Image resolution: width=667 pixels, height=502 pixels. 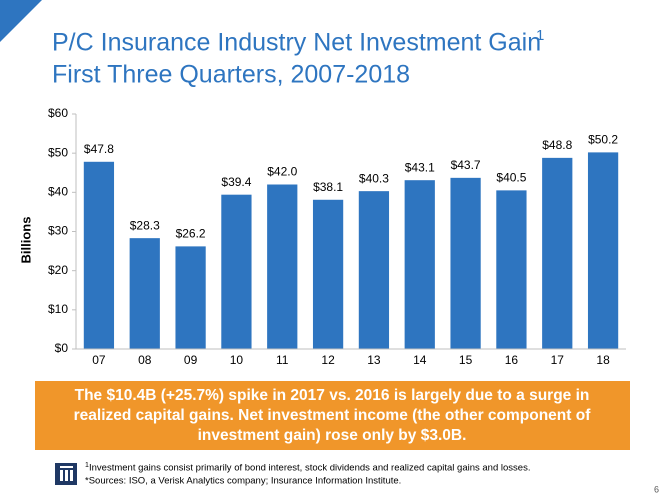 What do you see at coordinates (332, 435) in the screenshot?
I see `callout-text: investment gain) rose only by $3.0B.` at bounding box center [332, 435].